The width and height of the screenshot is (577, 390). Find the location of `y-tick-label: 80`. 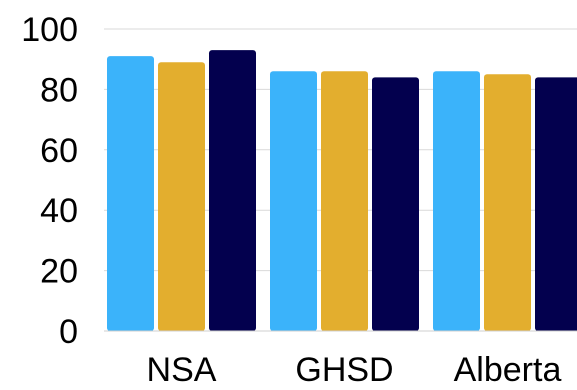

y-tick-label: 80 is located at coordinates (59, 90).